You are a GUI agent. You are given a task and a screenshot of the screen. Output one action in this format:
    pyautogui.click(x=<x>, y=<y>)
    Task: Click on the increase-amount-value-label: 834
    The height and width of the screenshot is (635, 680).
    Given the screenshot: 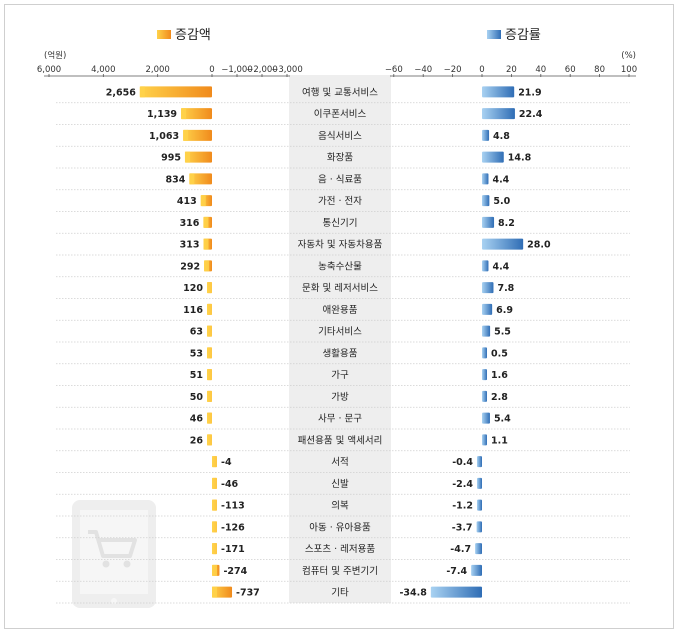 What is the action you would take?
    pyautogui.click(x=175, y=179)
    